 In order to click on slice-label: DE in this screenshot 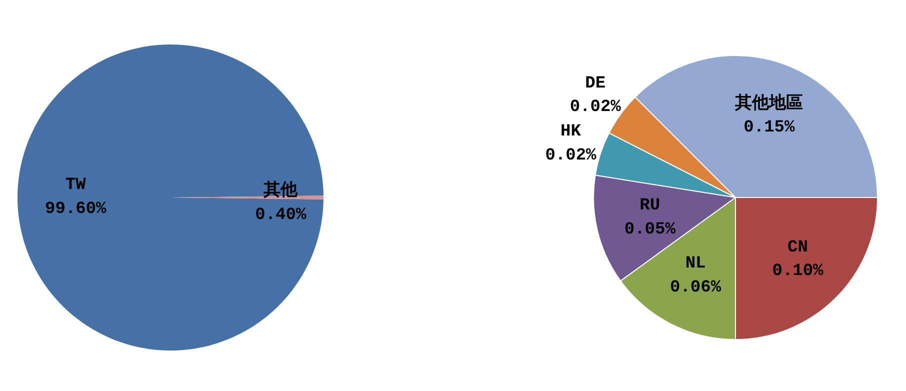, I will do `click(595, 84)`.